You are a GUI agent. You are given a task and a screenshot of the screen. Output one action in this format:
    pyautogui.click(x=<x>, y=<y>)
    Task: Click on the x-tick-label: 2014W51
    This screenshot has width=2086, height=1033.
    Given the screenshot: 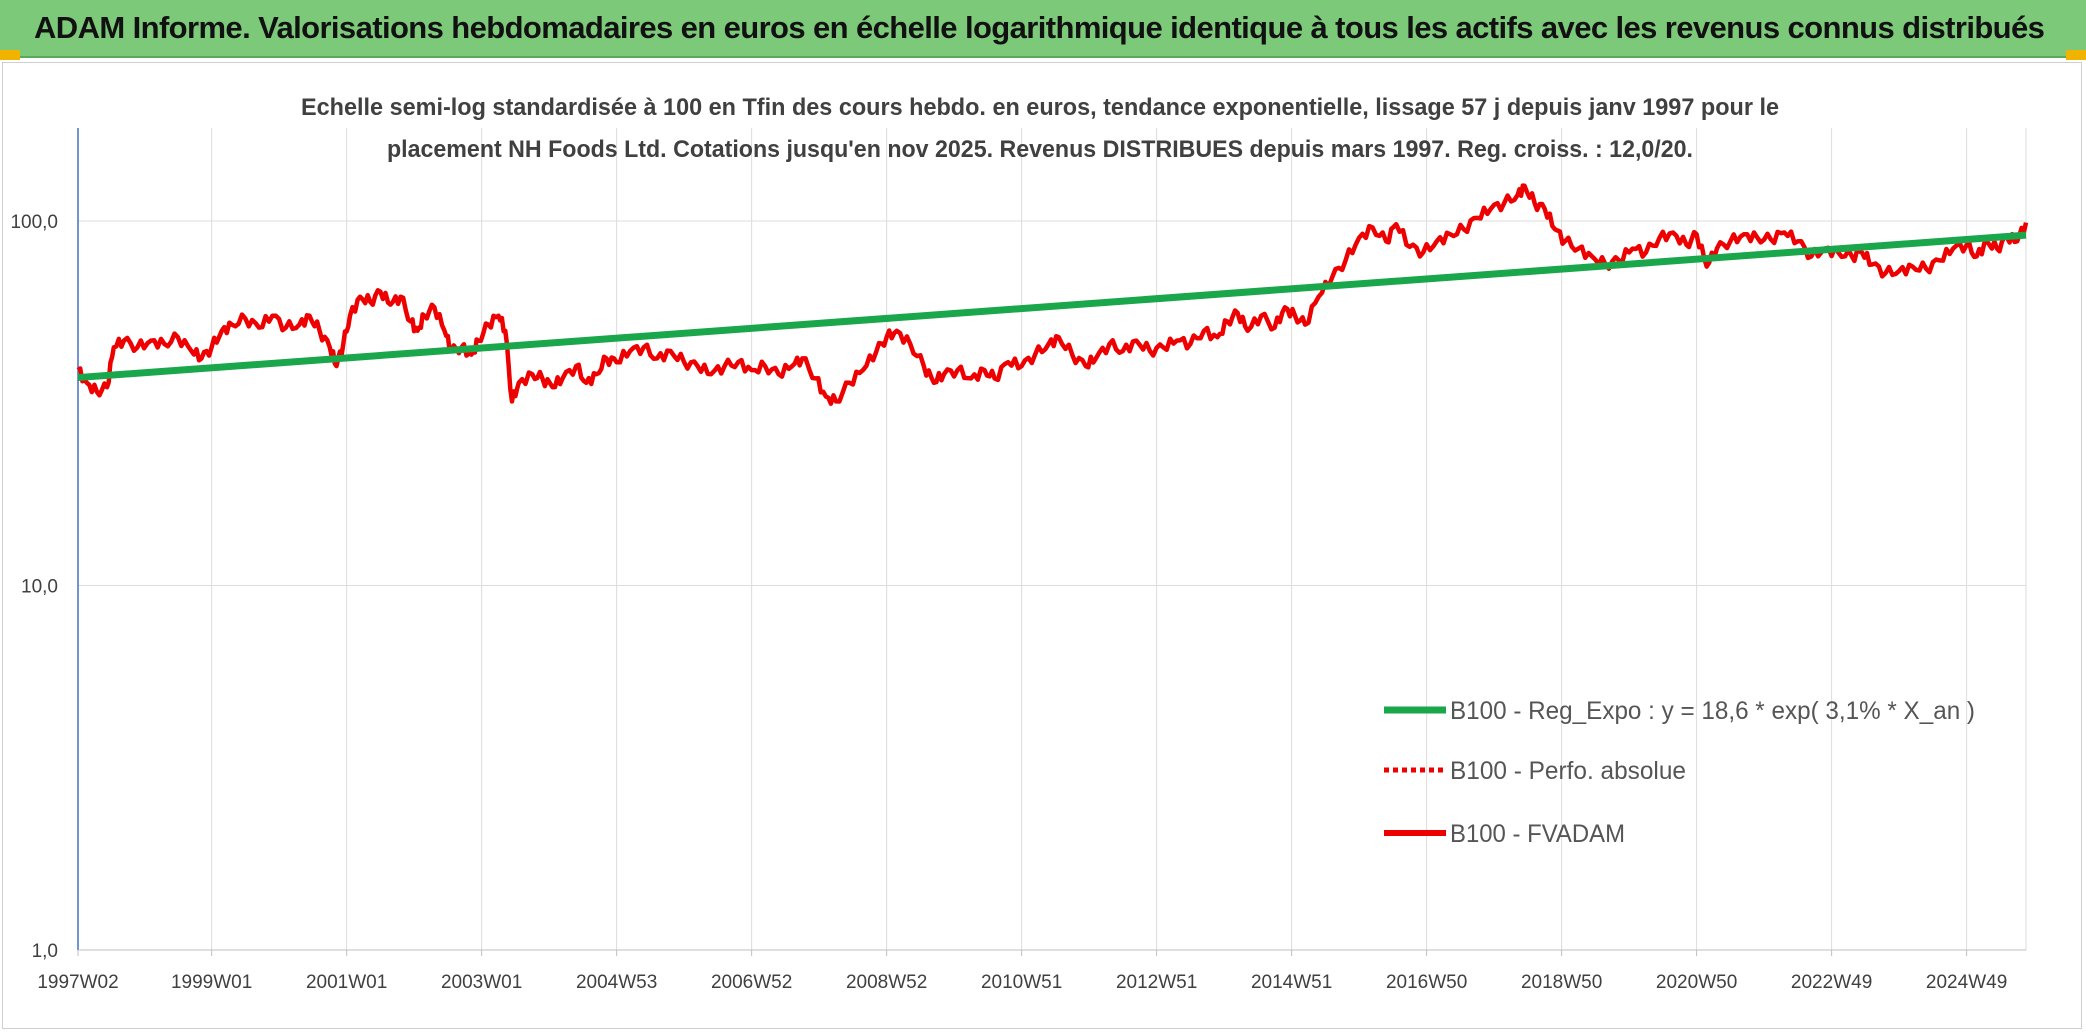 What is the action you would take?
    pyautogui.click(x=1291, y=982)
    